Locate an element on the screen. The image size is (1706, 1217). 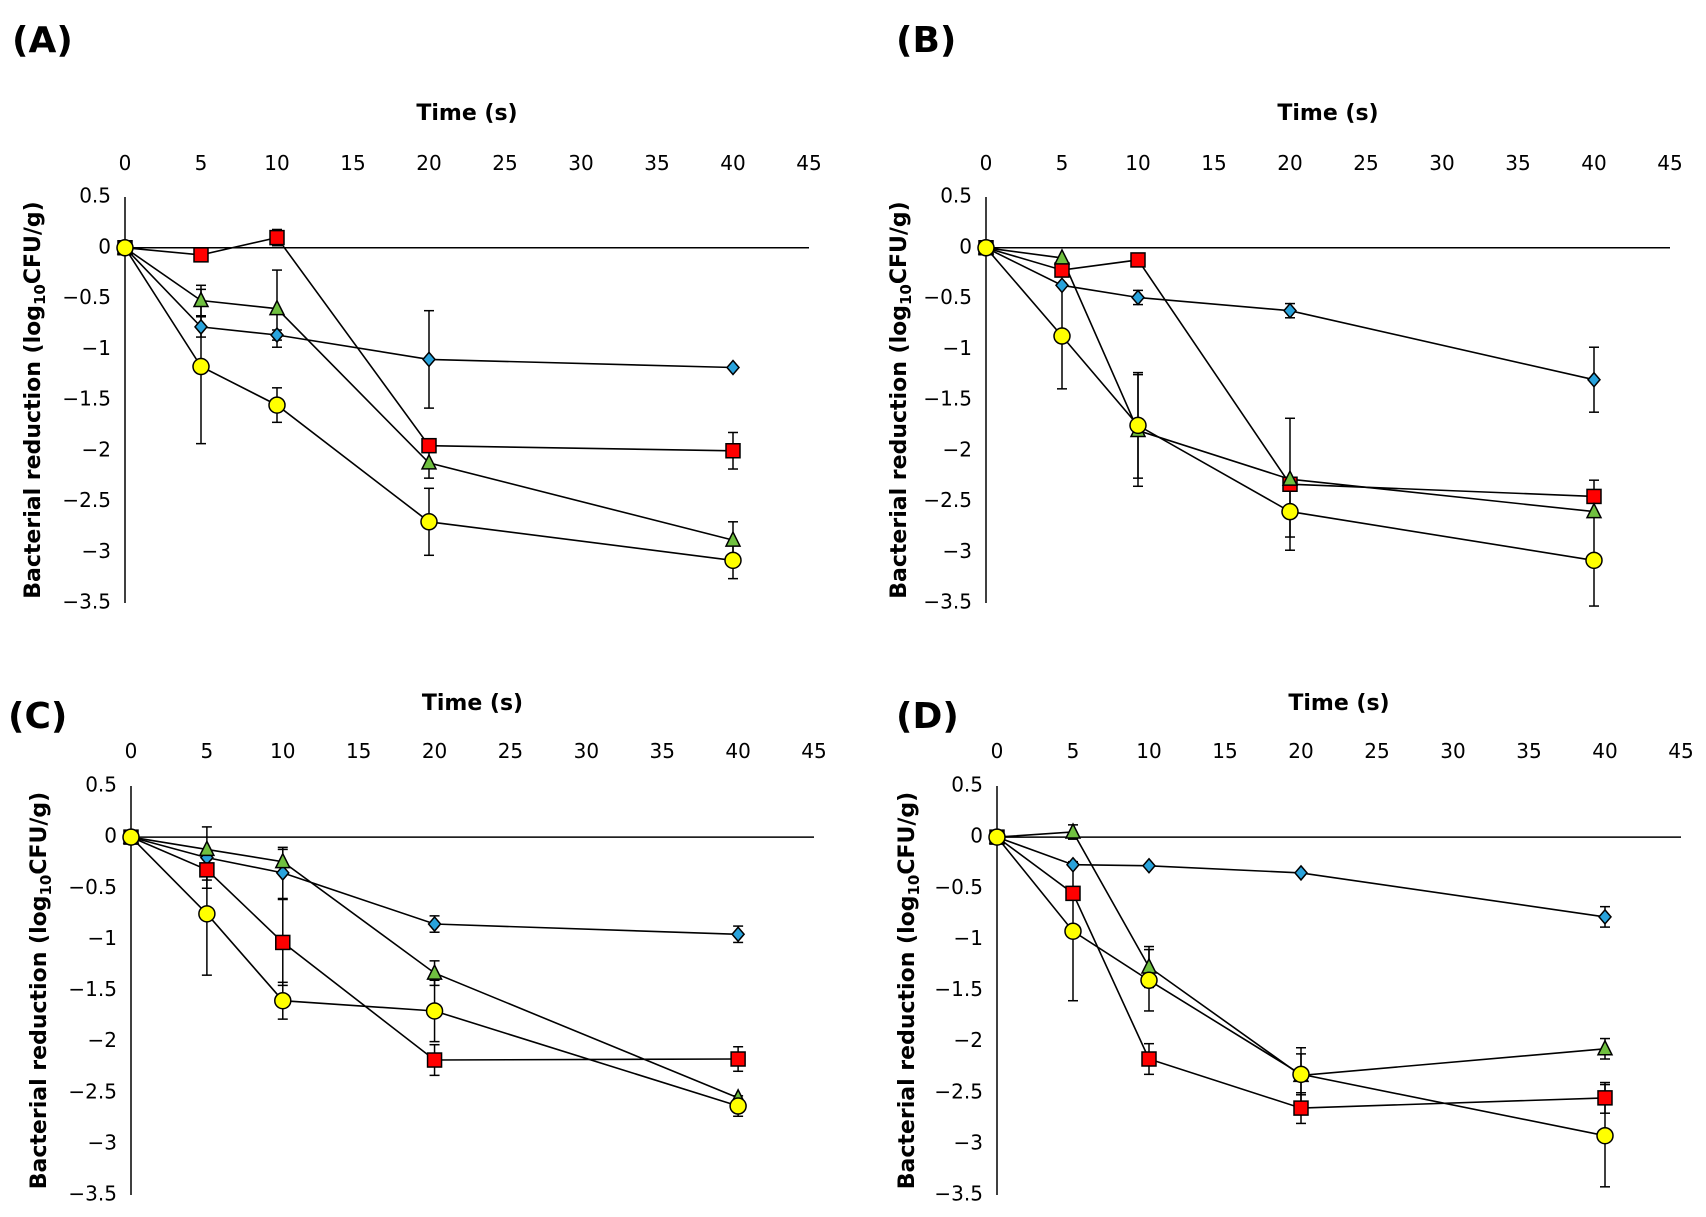
y-tick-label: −1.5 is located at coordinates (947, 399).